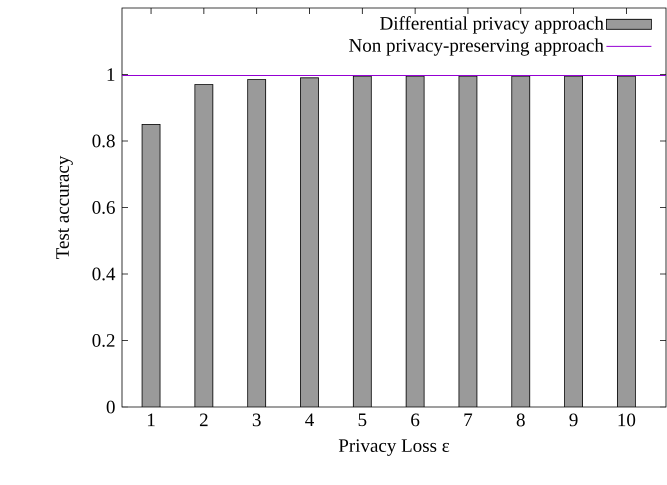  What do you see at coordinates (394, 447) in the screenshot?
I see `x-axis-title: Privacy Loss ε` at bounding box center [394, 447].